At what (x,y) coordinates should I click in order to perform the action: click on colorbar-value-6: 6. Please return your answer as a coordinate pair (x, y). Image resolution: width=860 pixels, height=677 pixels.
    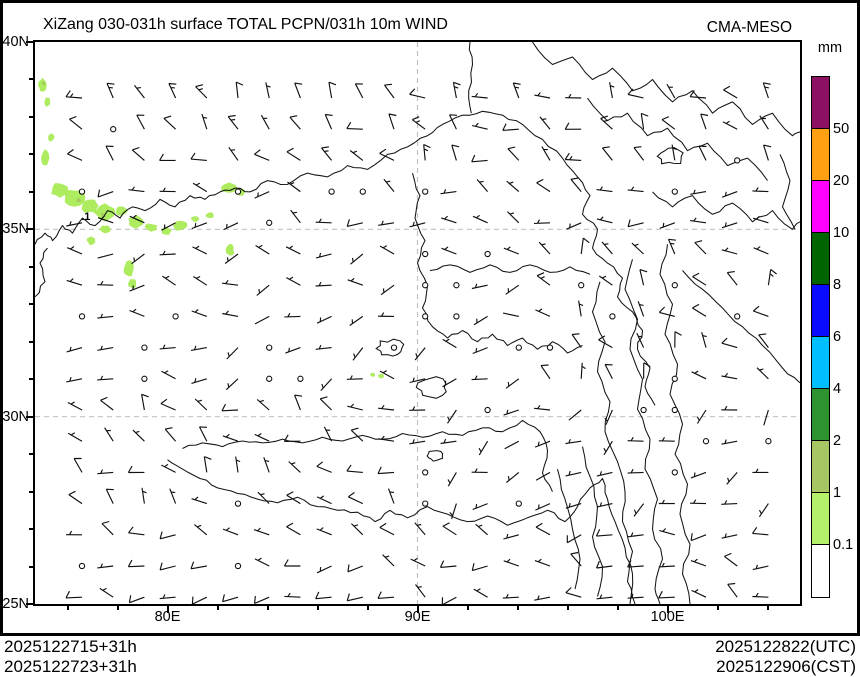
    Looking at the image, I should click on (837, 336).